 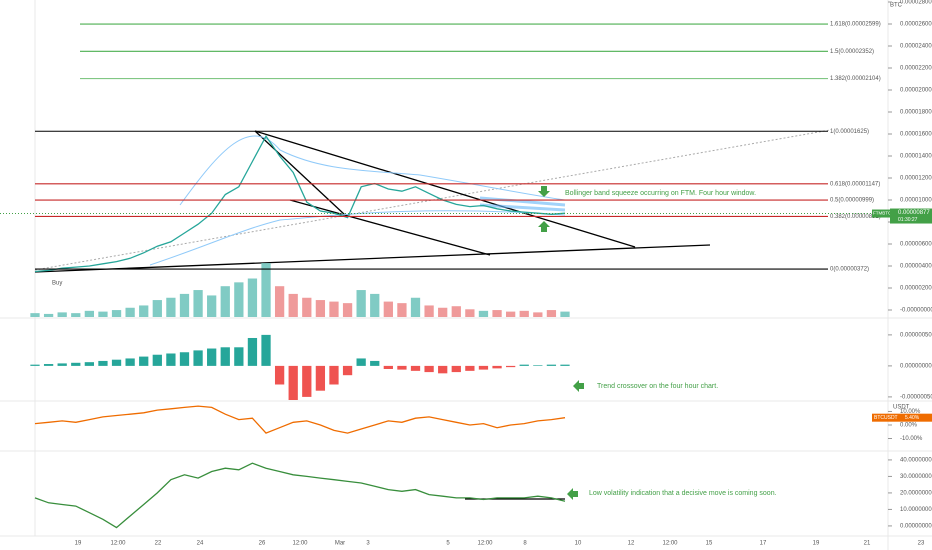 I want to click on y-tick-label: 0.00000200, so click(x=916, y=289).